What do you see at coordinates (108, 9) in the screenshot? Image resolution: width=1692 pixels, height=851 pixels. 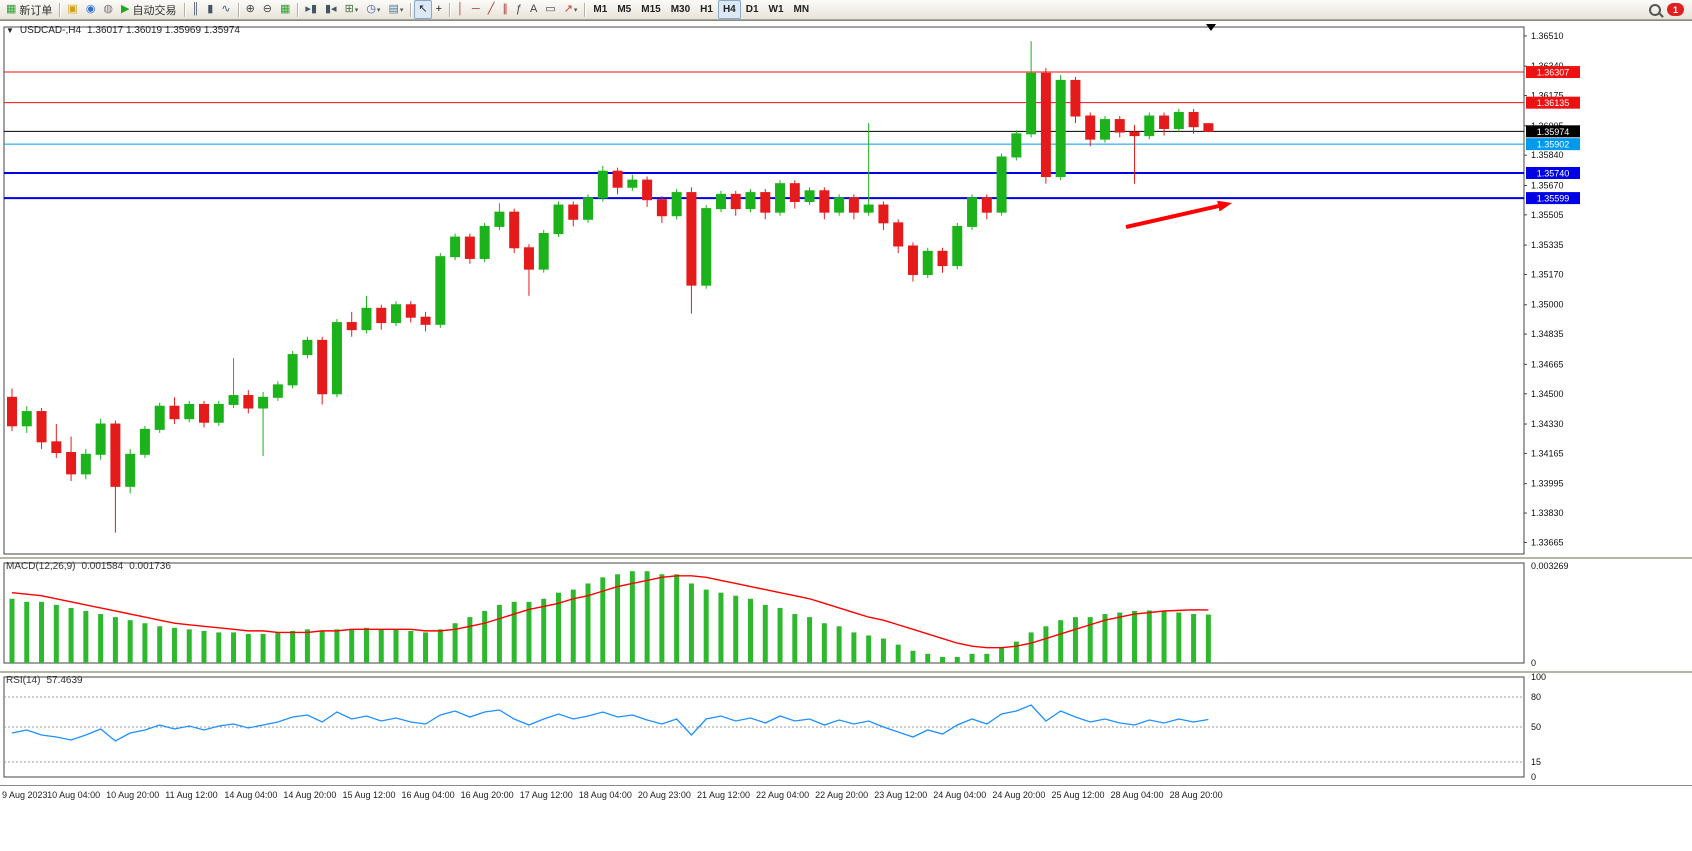 I see `vps-button: ◍` at bounding box center [108, 9].